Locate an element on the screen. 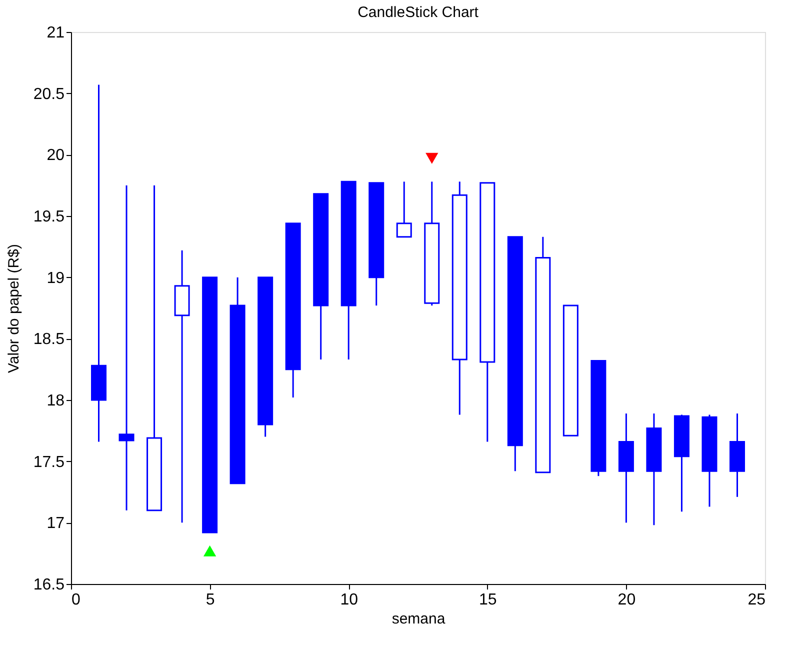 This screenshot has width=796, height=649. x-tick-label: 10 is located at coordinates (349, 600).